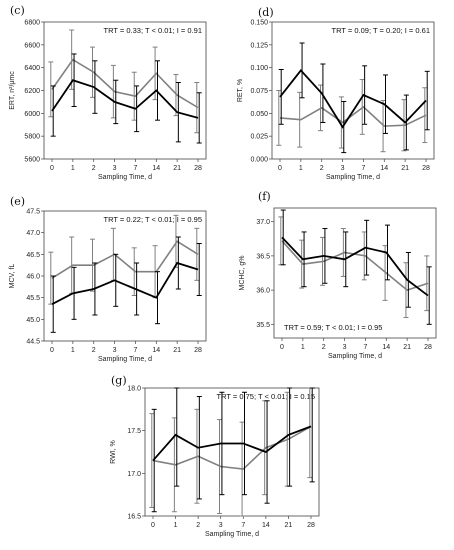 Image resolution: width=454 pixels, height=550 pixels. I want to click on y-tick-label: 0.125, so click(259, 45).